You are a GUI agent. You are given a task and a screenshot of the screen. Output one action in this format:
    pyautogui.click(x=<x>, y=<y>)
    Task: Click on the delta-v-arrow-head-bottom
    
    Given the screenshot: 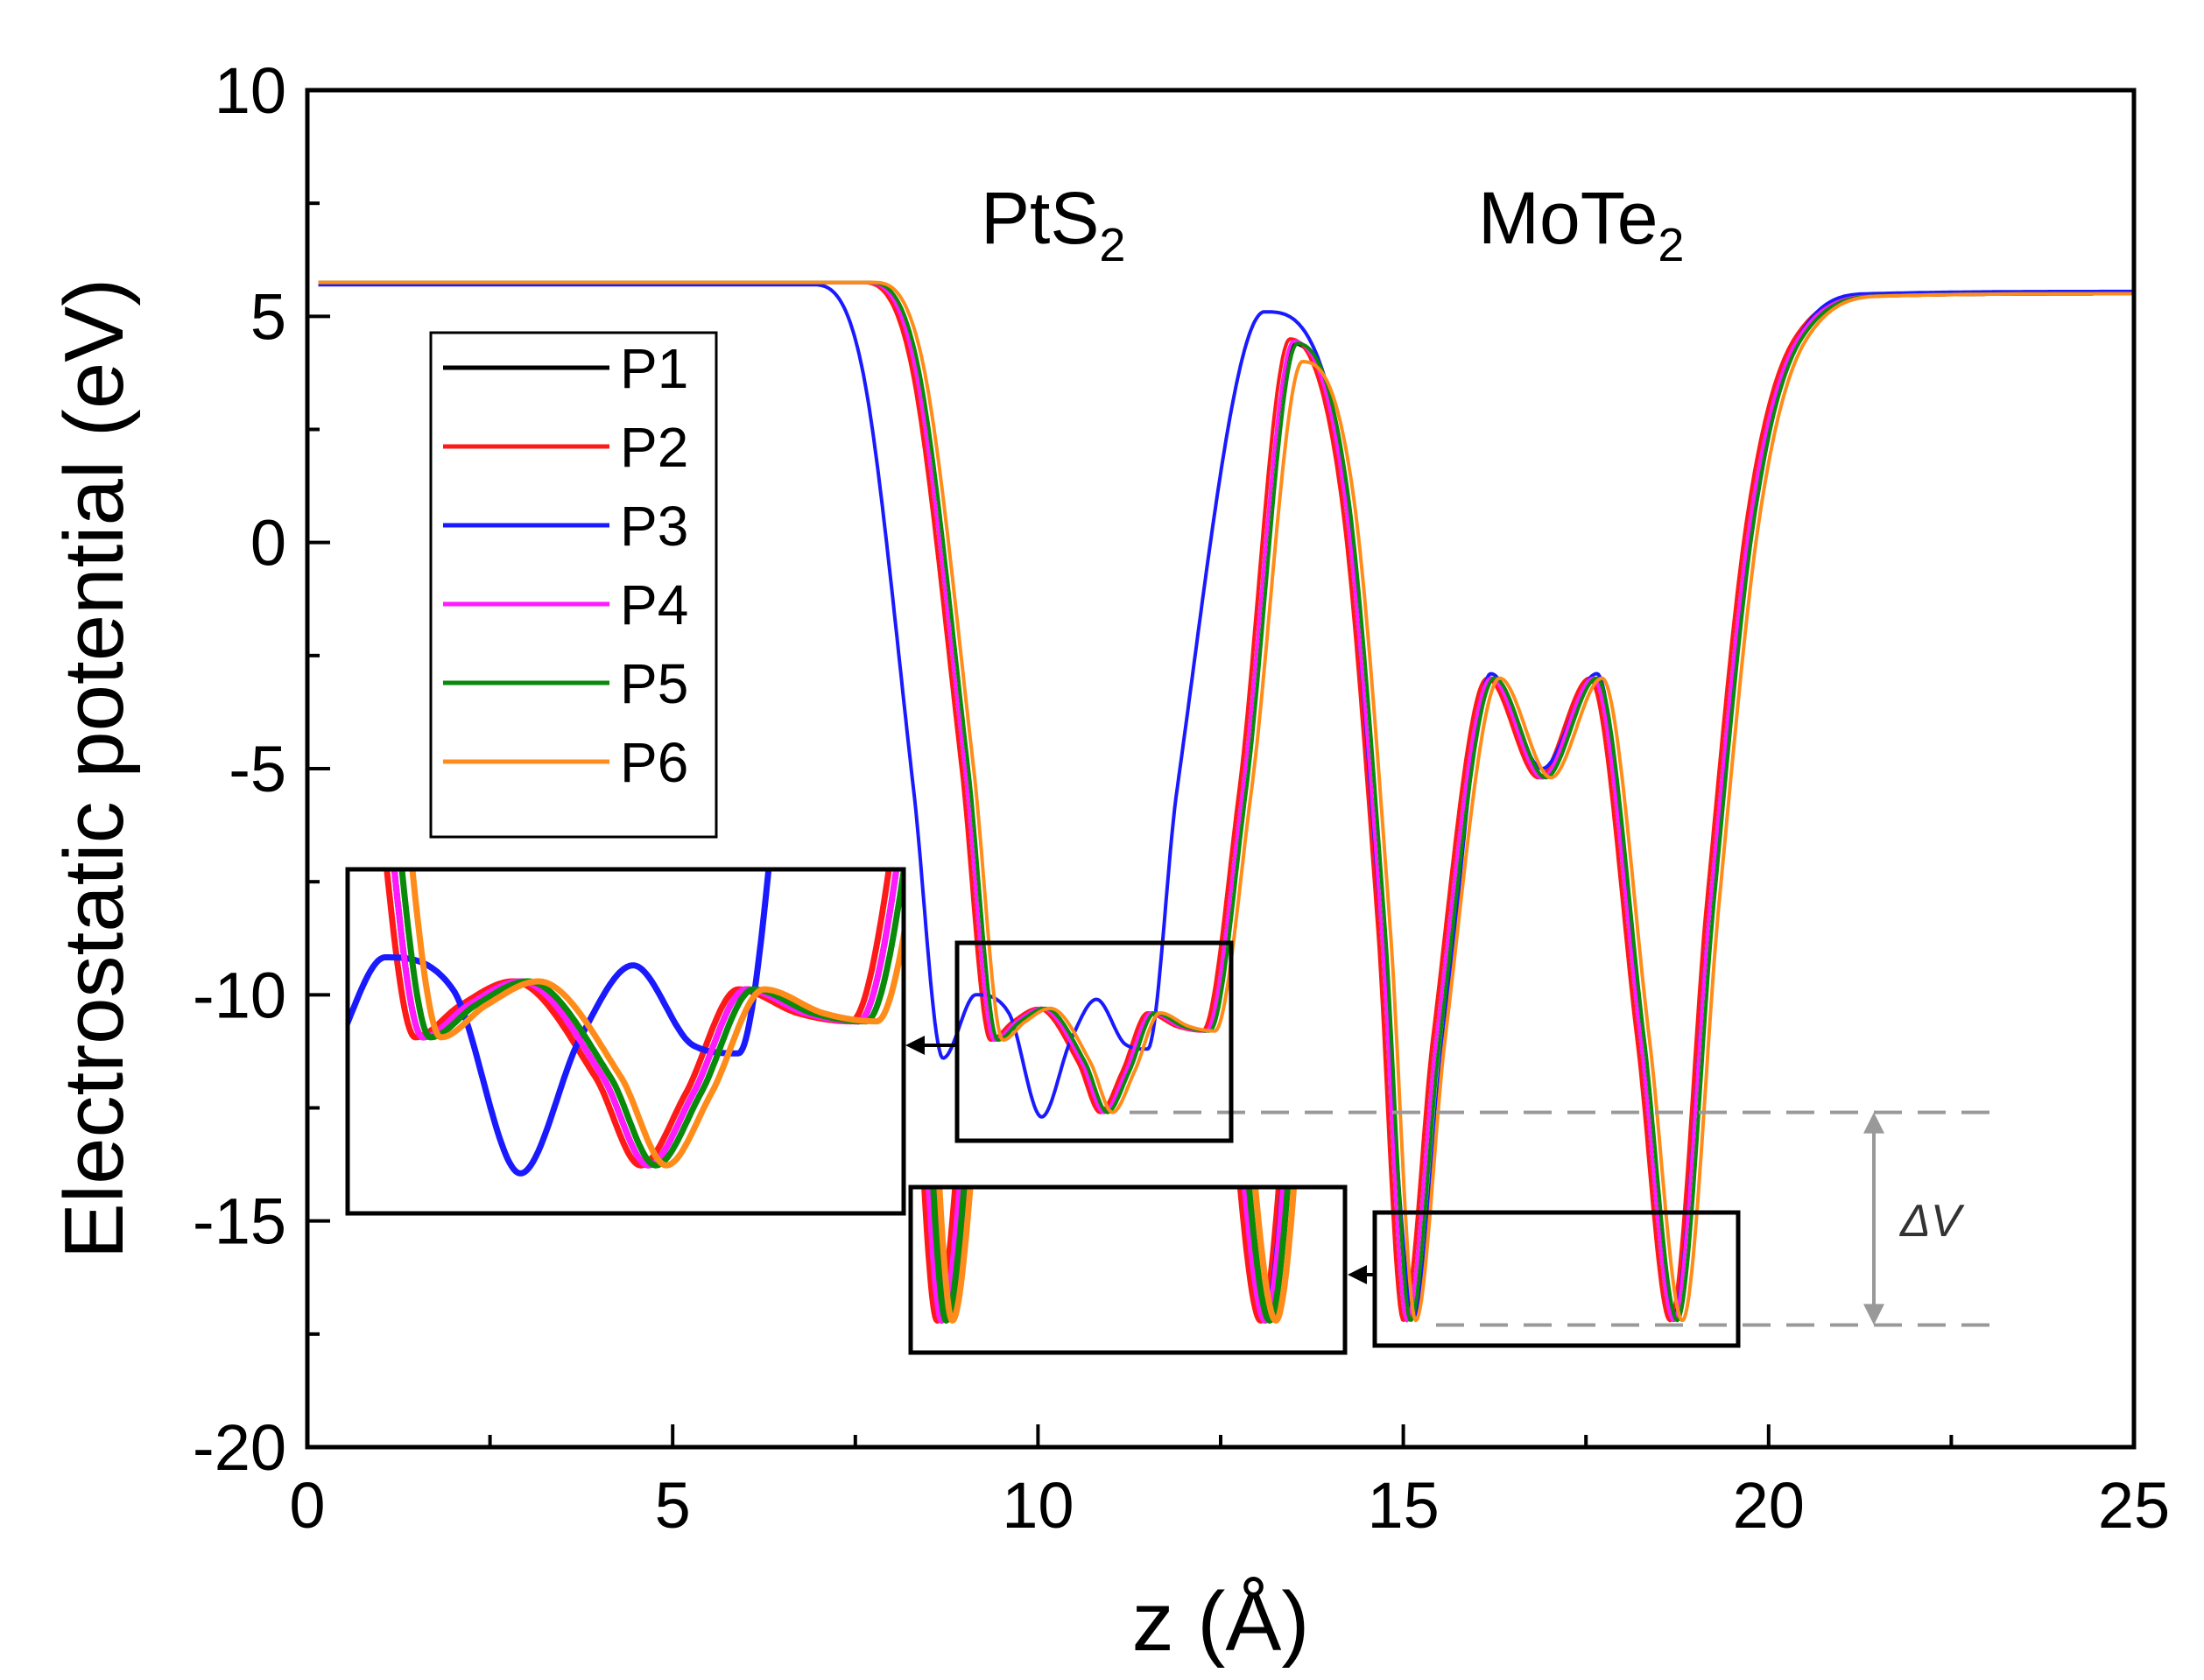 What is the action you would take?
    pyautogui.click(x=1873, y=1314)
    